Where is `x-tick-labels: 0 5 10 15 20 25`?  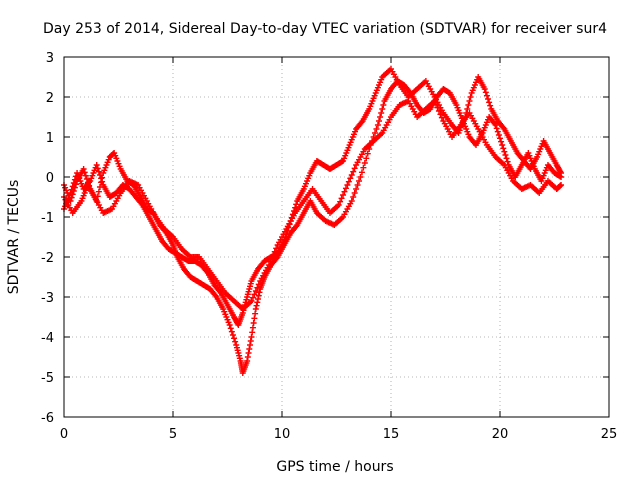 x-tick-labels: 0 5 10 15 20 25 is located at coordinates (338, 434).